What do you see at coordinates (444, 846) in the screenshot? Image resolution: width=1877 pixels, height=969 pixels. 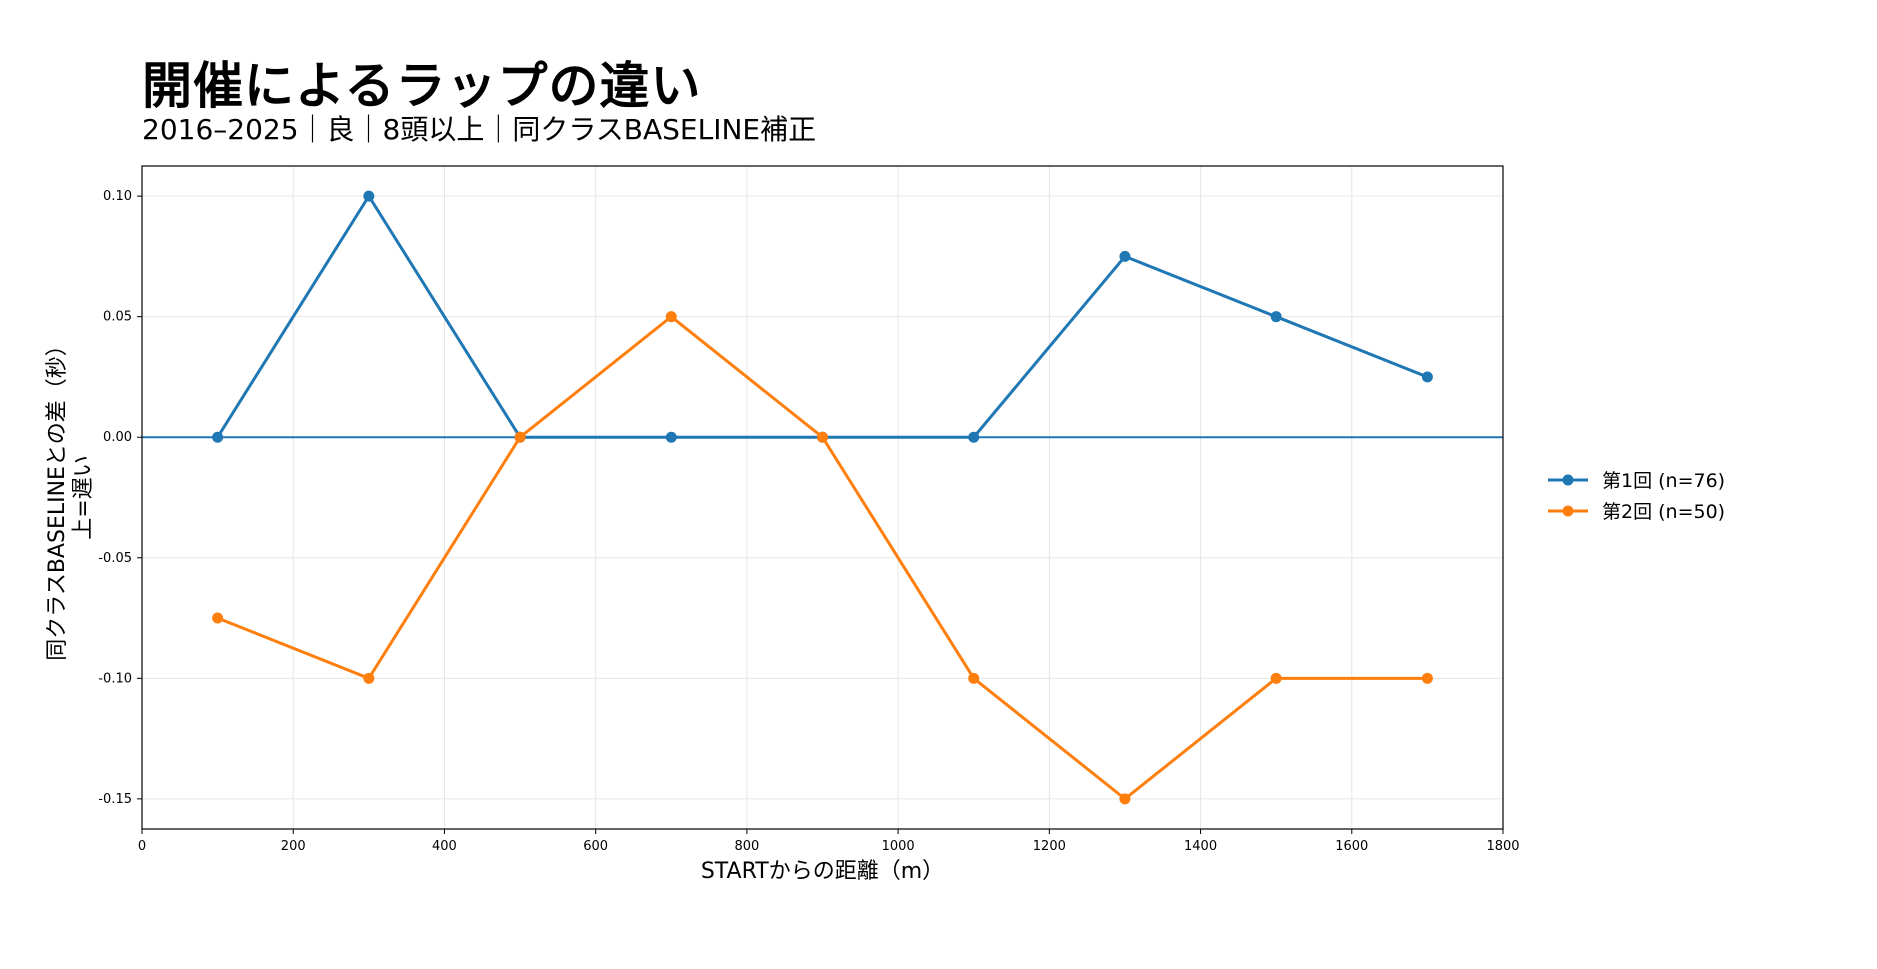 I see `x-tick-label: 400` at bounding box center [444, 846].